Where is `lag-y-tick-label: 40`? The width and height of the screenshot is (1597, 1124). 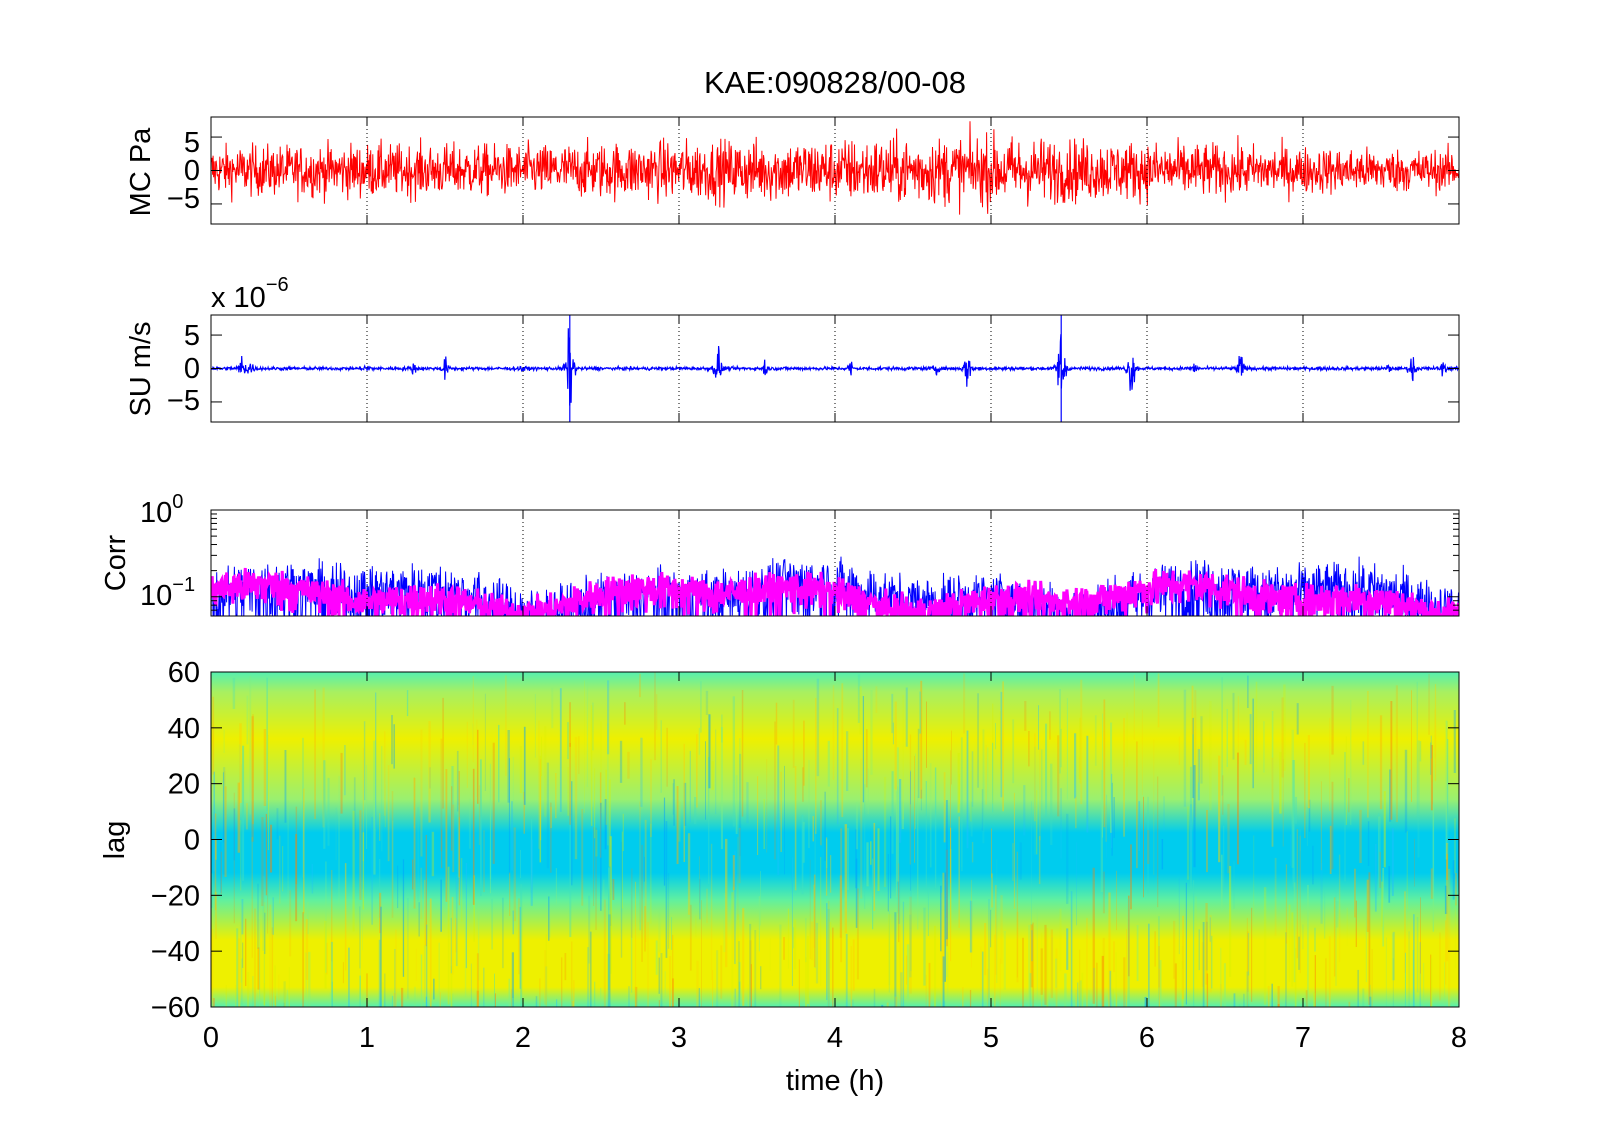 lag-y-tick-label: 40 is located at coordinates (184, 729).